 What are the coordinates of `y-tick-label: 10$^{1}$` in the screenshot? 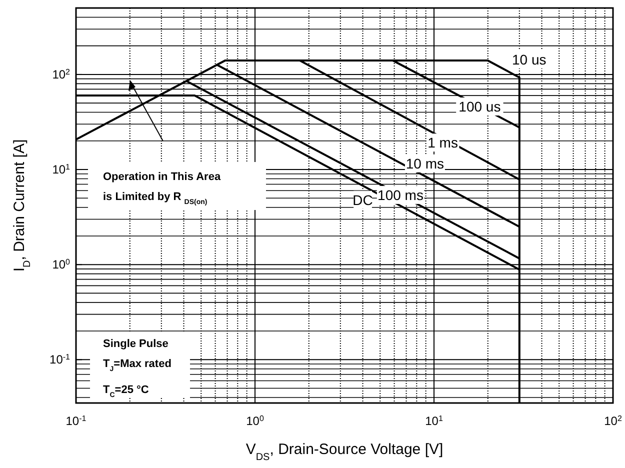 It's located at (61, 169).